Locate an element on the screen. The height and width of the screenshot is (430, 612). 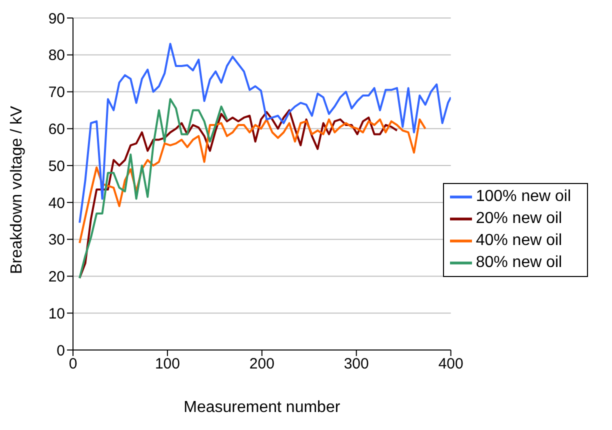
x-tick-label: 0 is located at coordinates (73, 364).